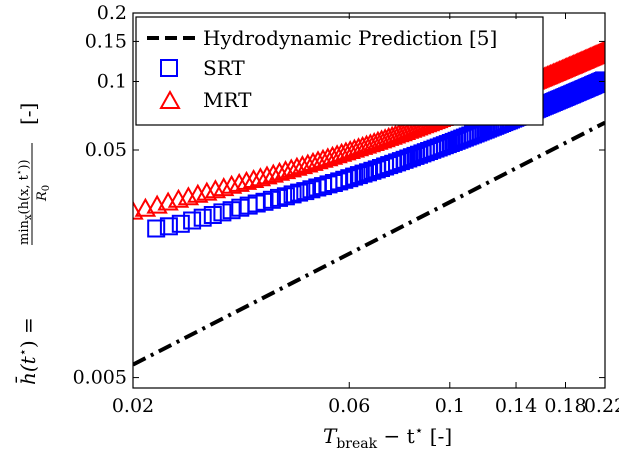 This screenshot has height=451, width=619. What do you see at coordinates (112, 82) in the screenshot?
I see `y-tick-label: 0.1` at bounding box center [112, 82].